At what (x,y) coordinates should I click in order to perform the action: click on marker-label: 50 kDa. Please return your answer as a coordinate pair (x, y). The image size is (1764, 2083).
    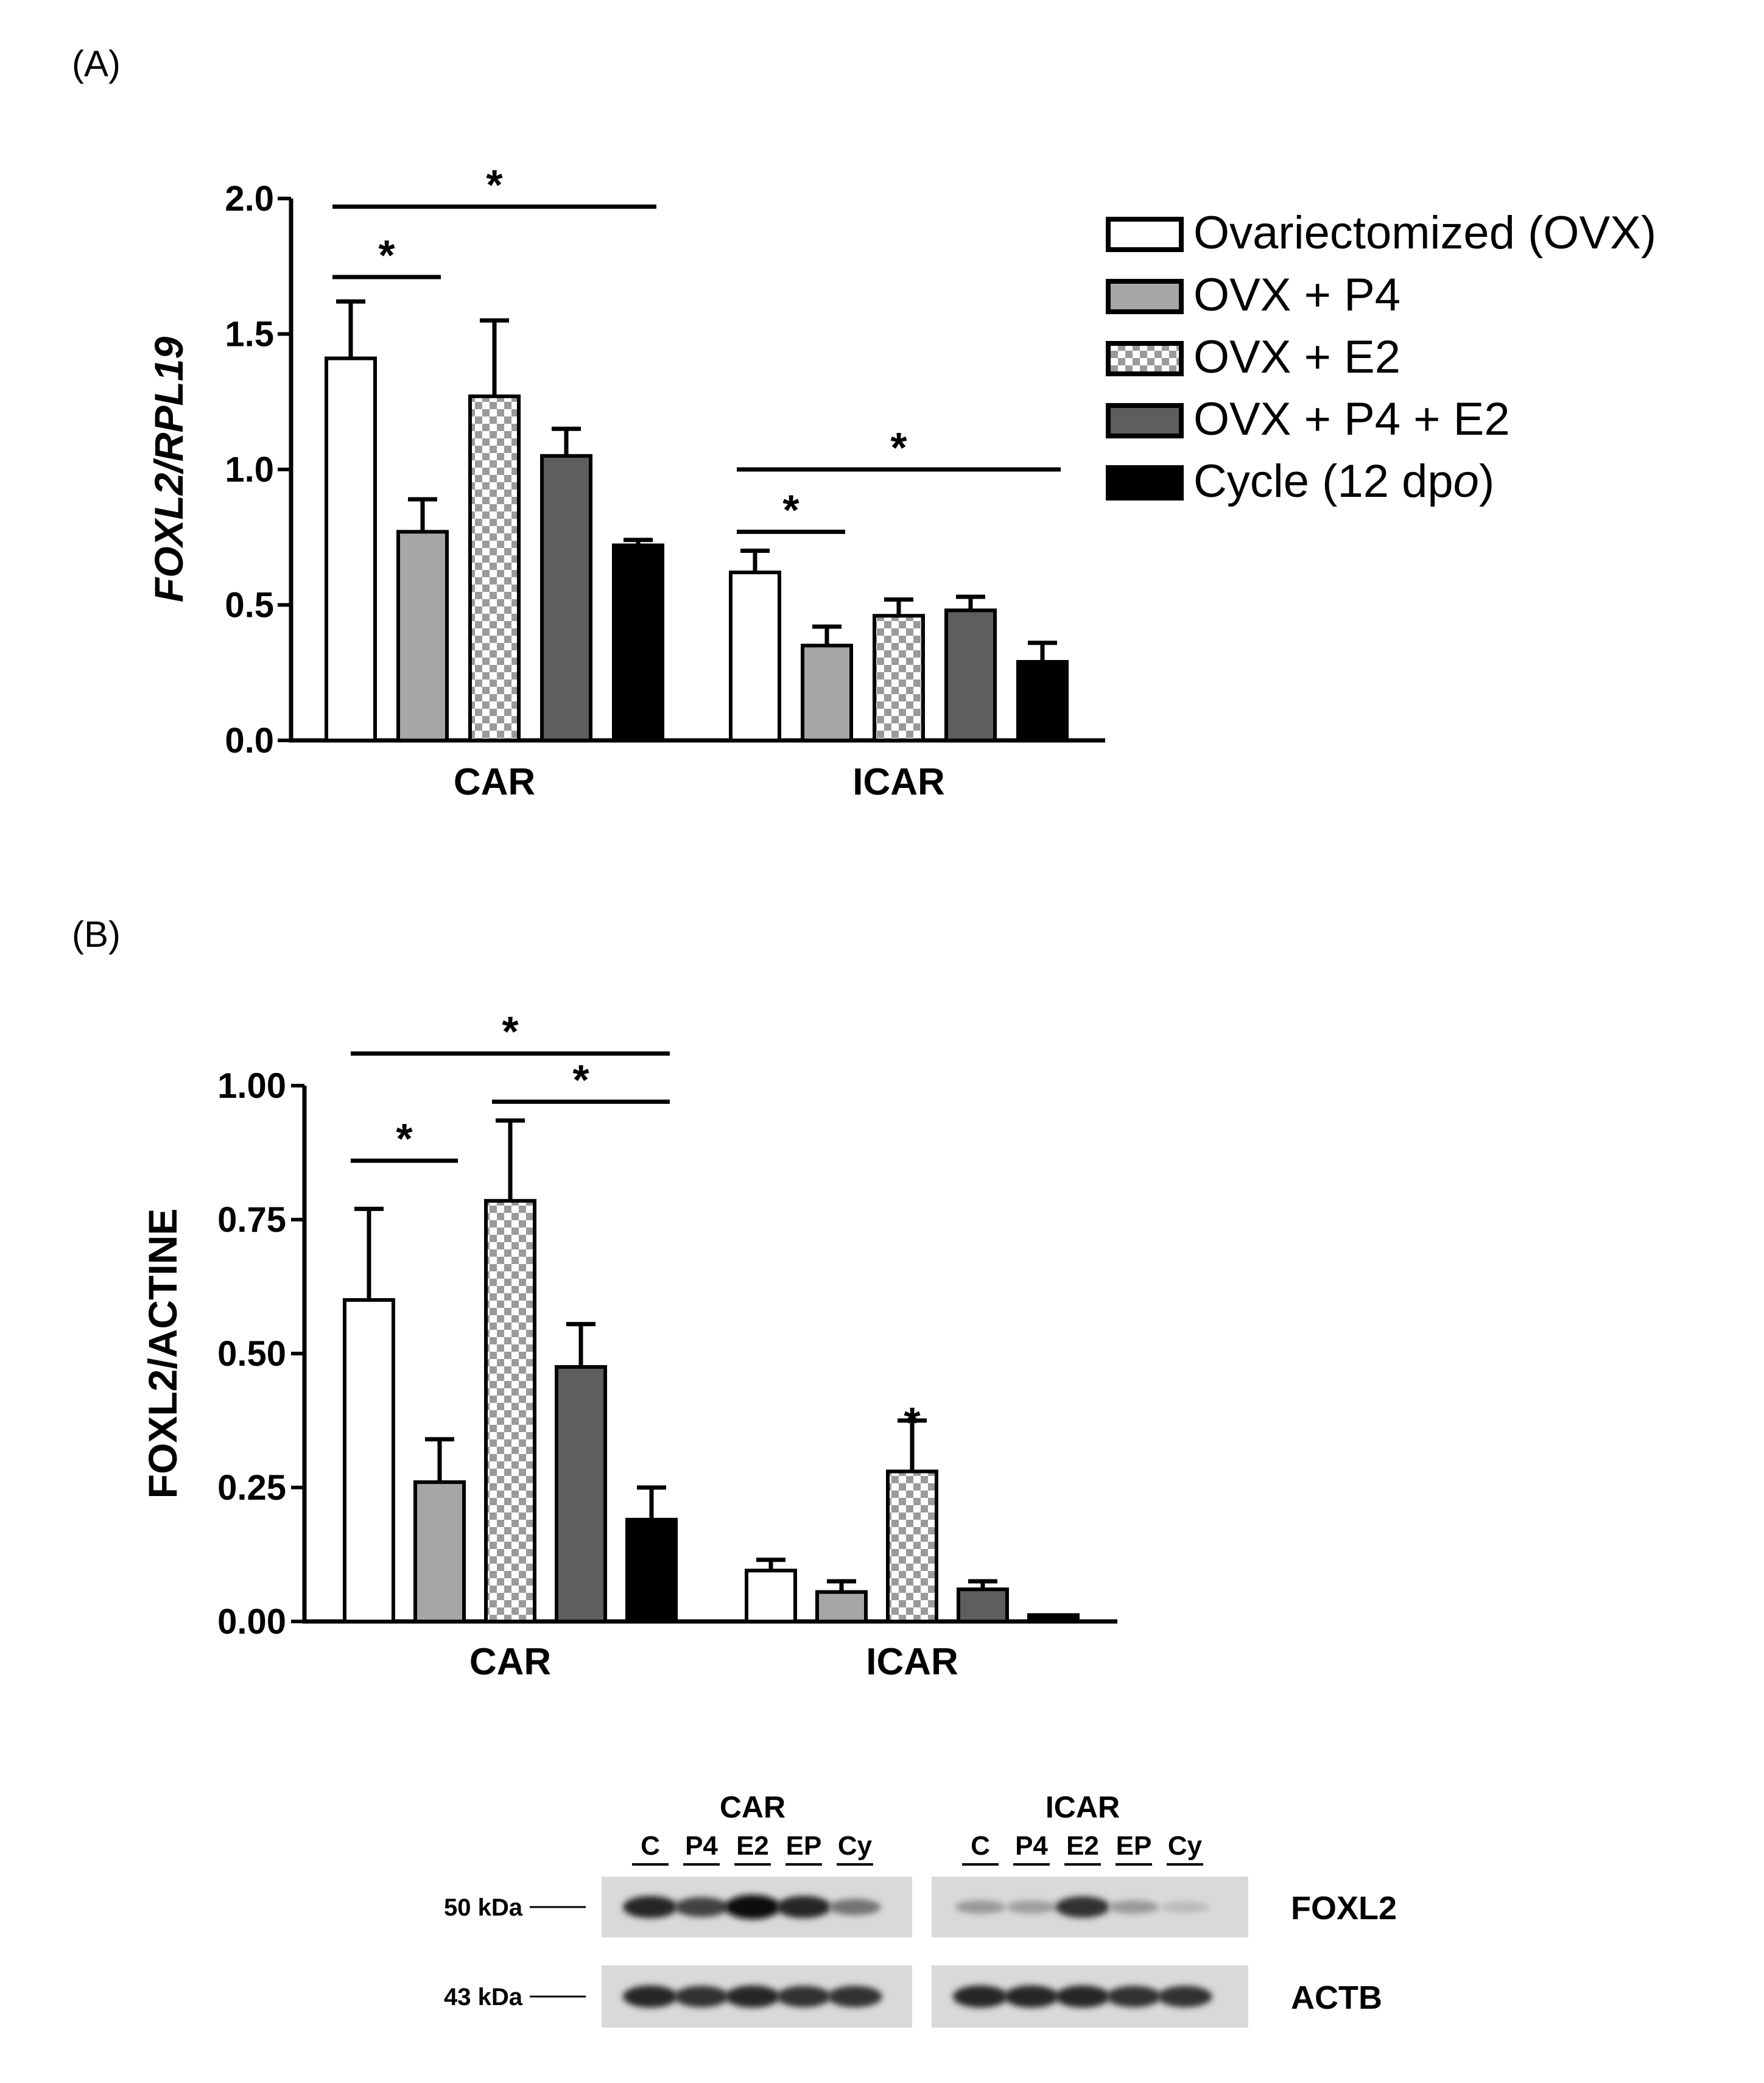
    Looking at the image, I should click on (483, 1908).